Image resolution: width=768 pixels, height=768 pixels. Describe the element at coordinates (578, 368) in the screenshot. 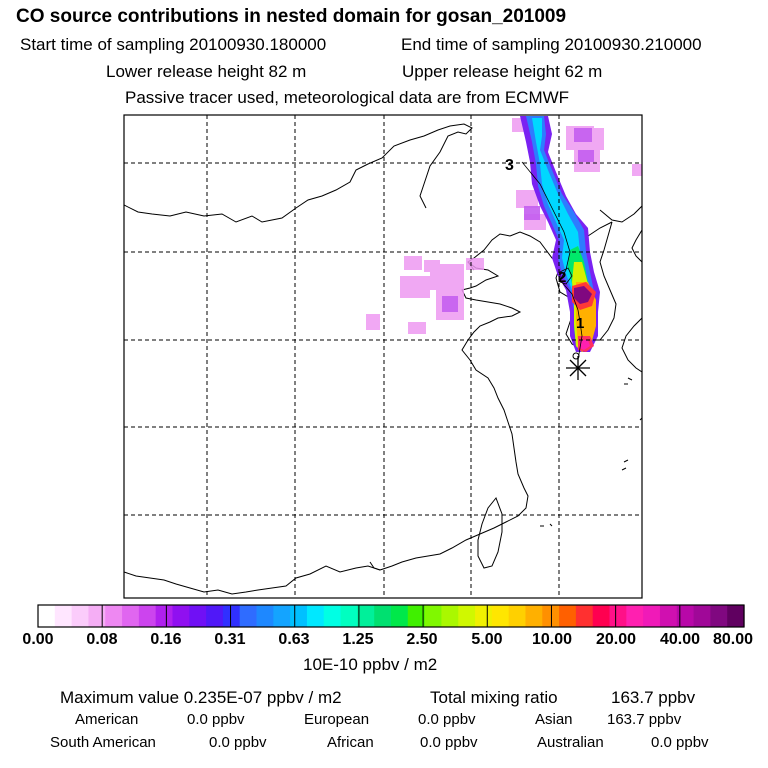

I see `receptor-star-icon` at that location.